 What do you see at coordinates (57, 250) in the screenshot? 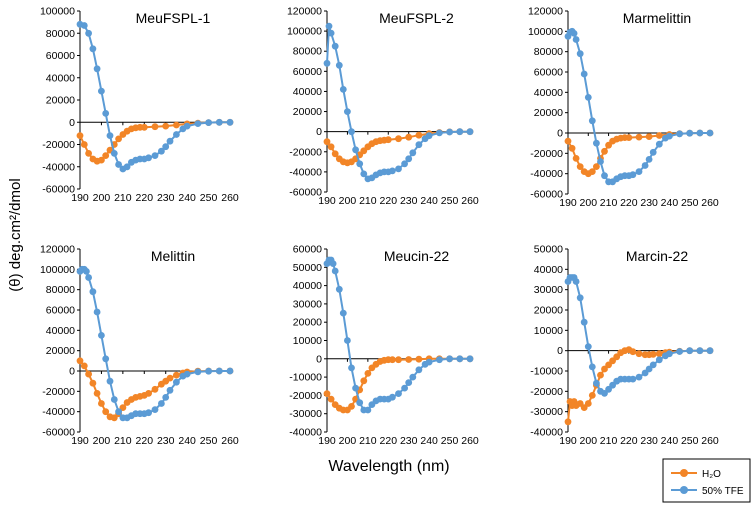
I see `y-tick-label: 120000` at bounding box center [57, 250].